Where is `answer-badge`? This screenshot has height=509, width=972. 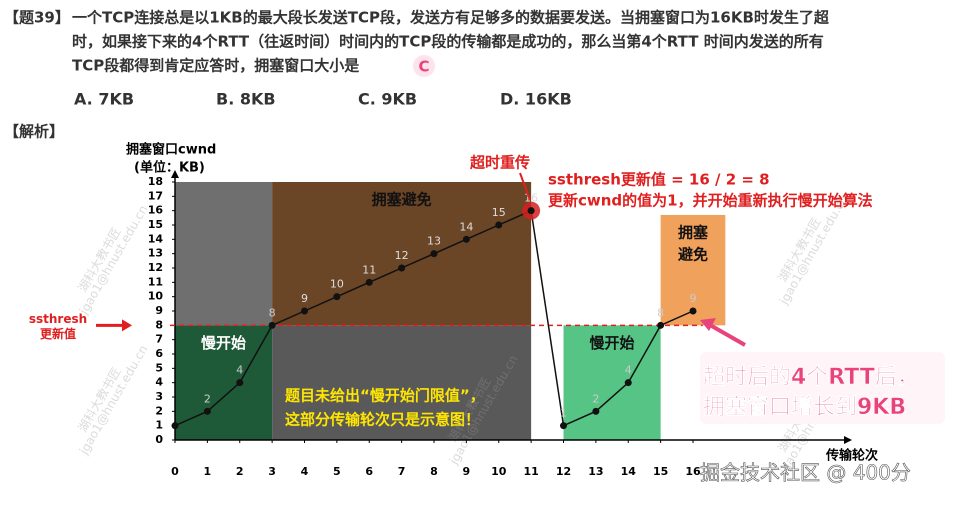 answer-badge is located at coordinates (424, 66).